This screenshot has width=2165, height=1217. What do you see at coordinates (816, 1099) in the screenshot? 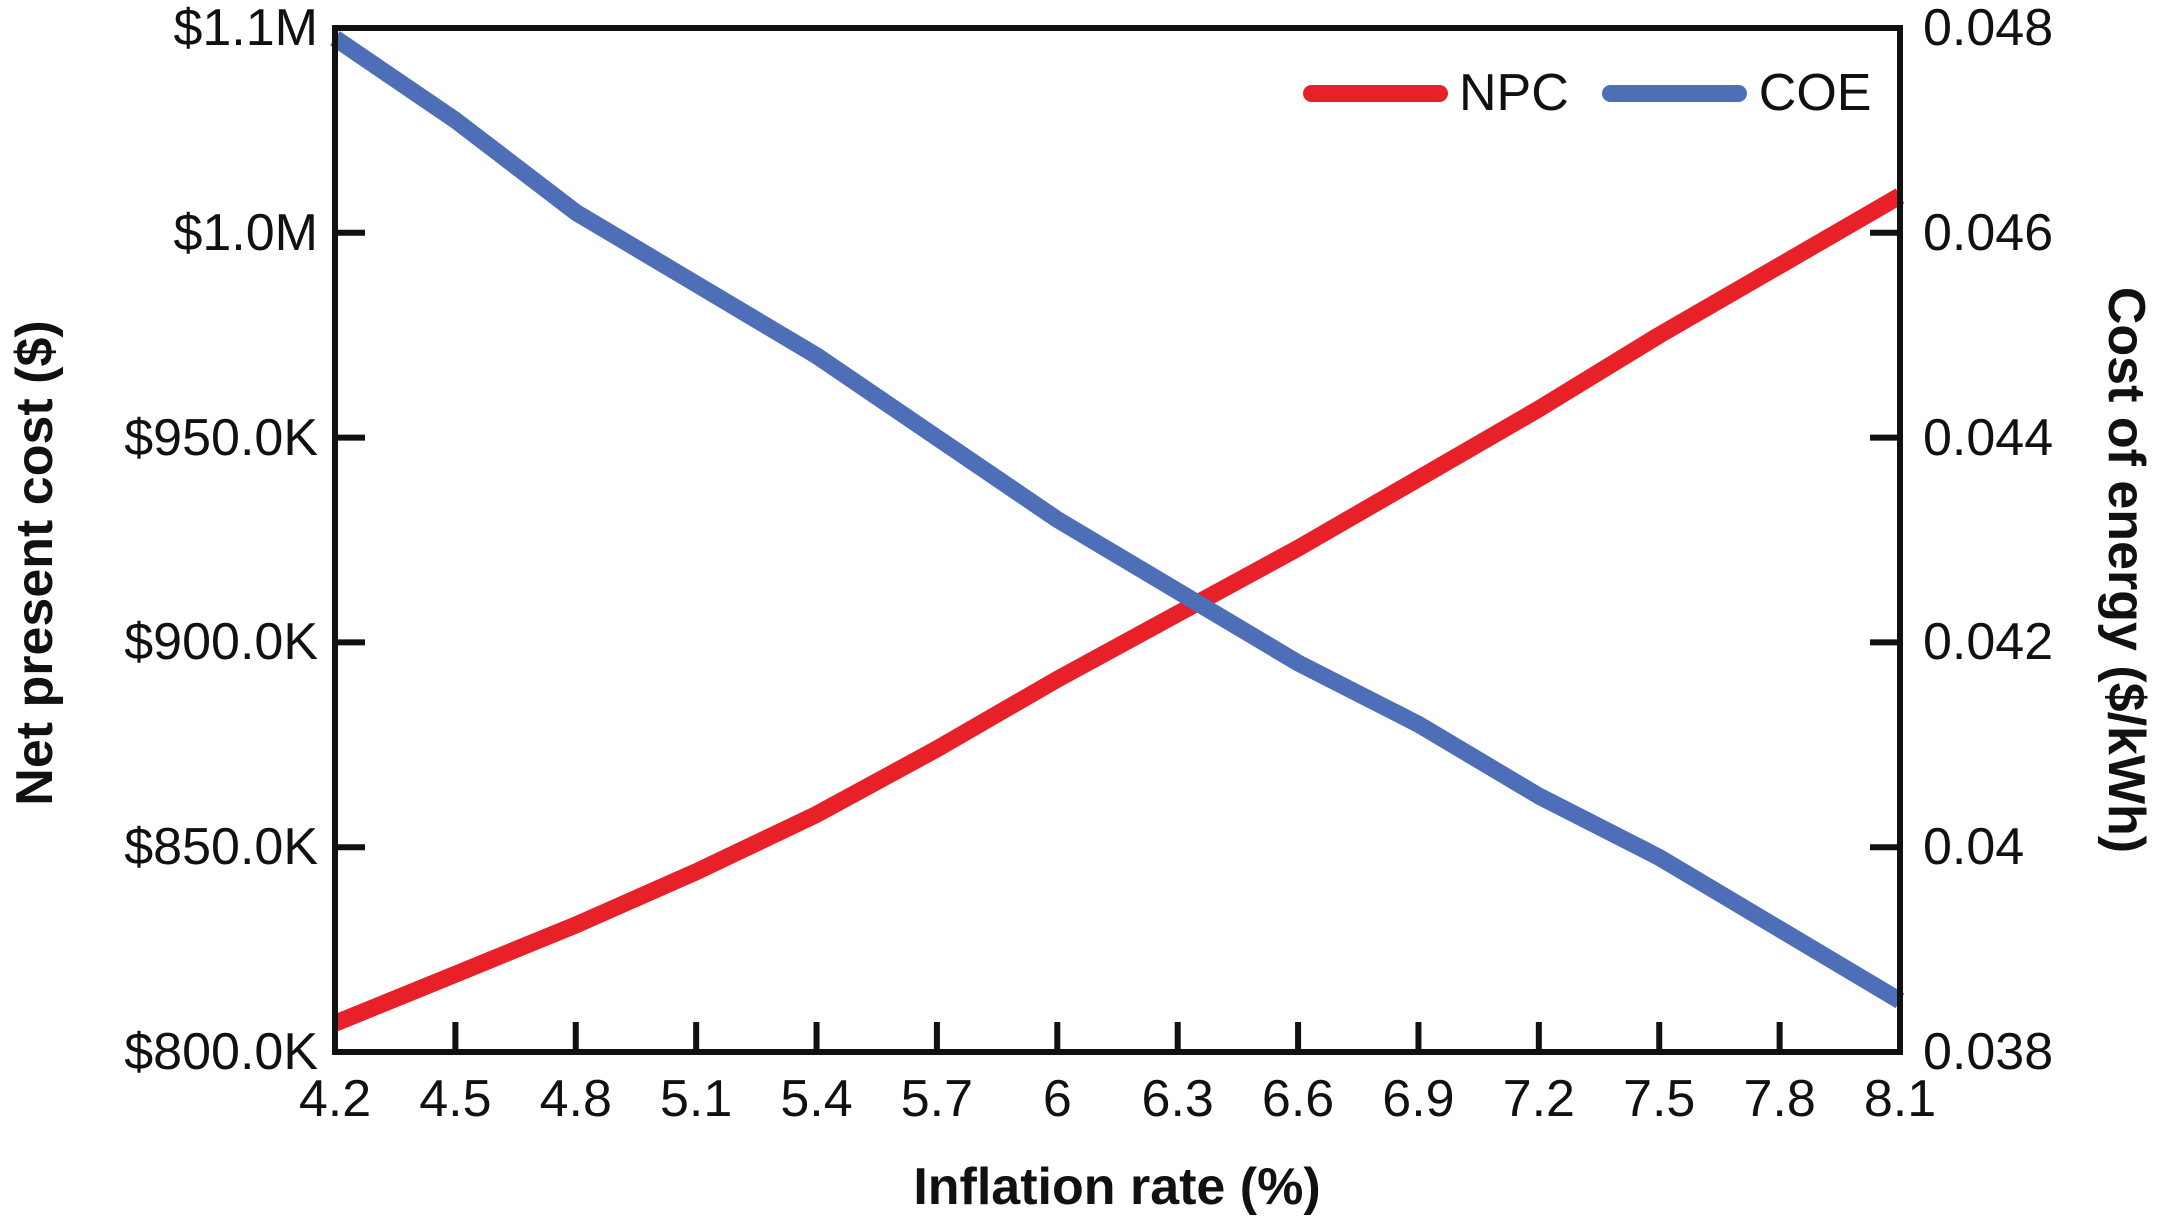
I see `x-axis-tick-label: 5.4` at bounding box center [816, 1099].